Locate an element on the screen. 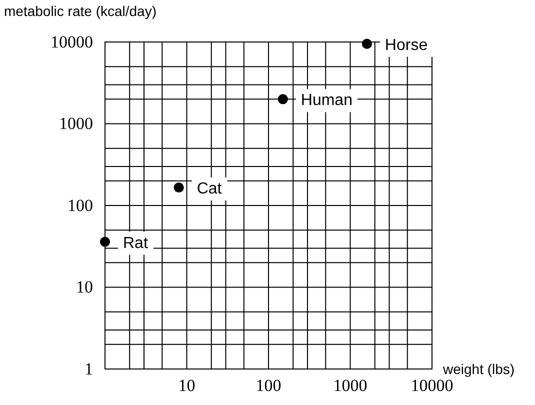 The width and height of the screenshot is (535, 405). x-tick-label: 1000 is located at coordinates (350, 386).